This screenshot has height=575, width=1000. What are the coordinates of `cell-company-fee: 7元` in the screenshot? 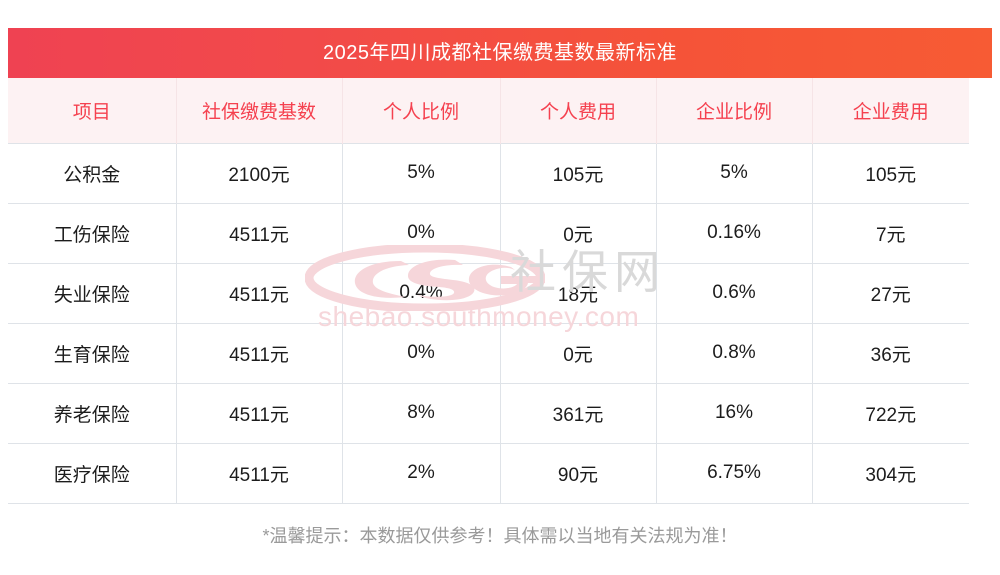 It's located at (890, 232).